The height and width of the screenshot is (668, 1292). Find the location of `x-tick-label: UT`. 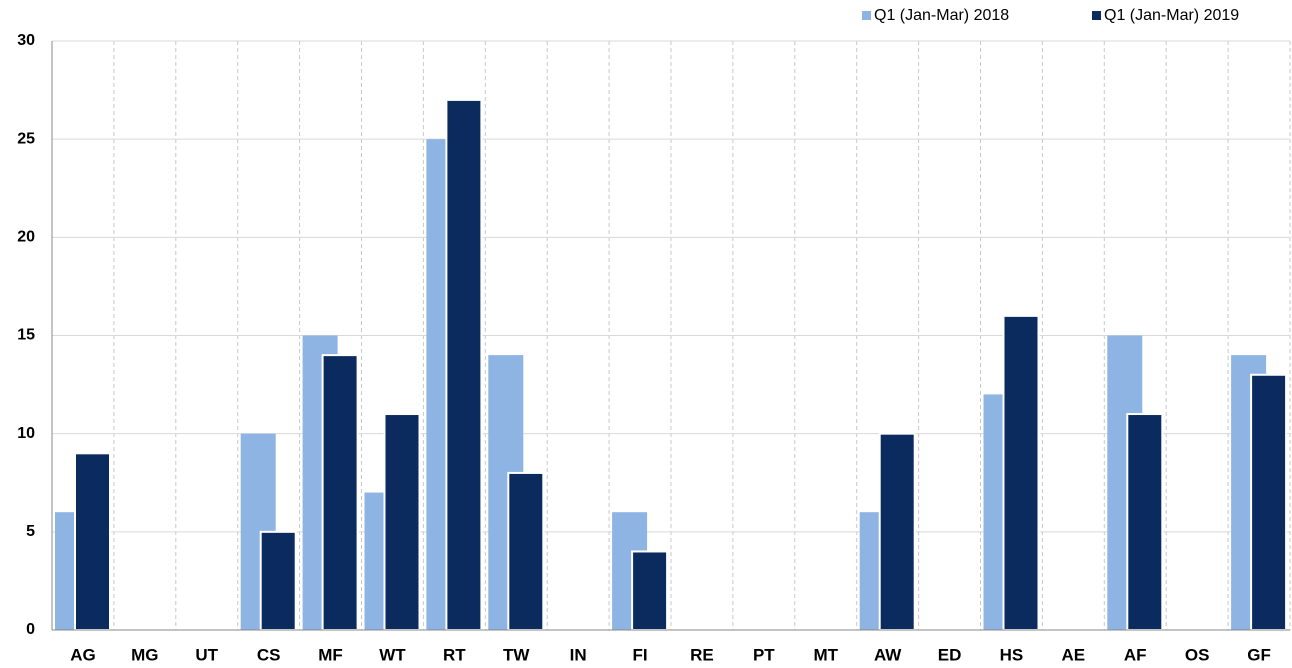

x-tick-label: UT is located at coordinates (206, 654).